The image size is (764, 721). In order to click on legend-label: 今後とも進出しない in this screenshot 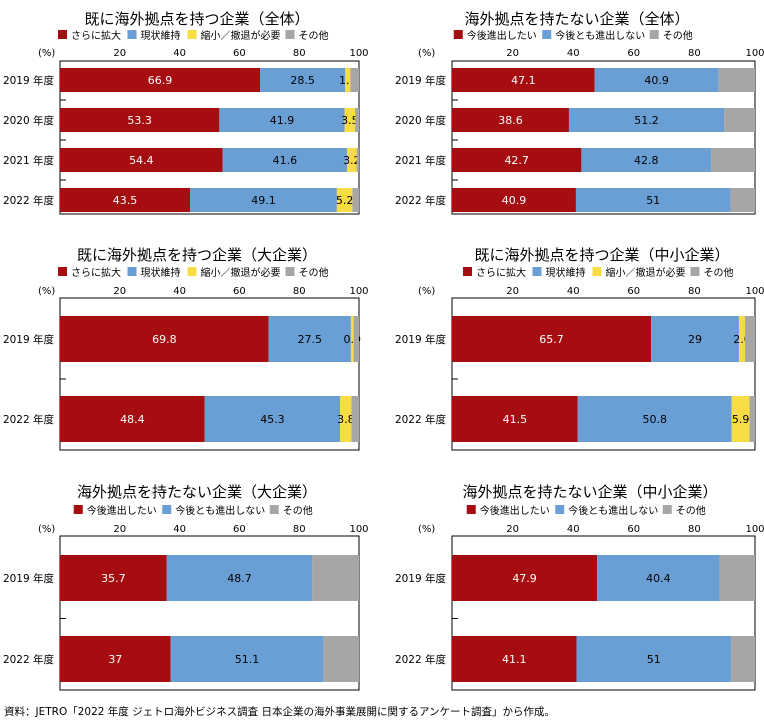, I will do `click(613, 510)`.